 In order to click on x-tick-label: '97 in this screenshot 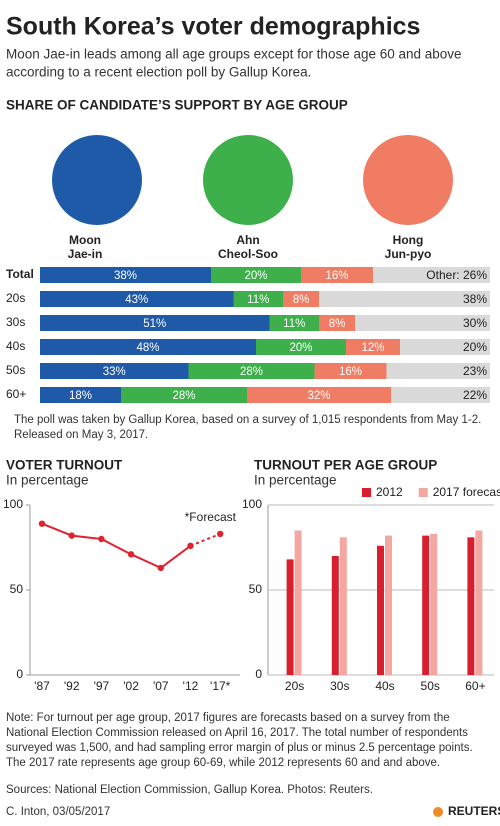, I will do `click(102, 686)`.